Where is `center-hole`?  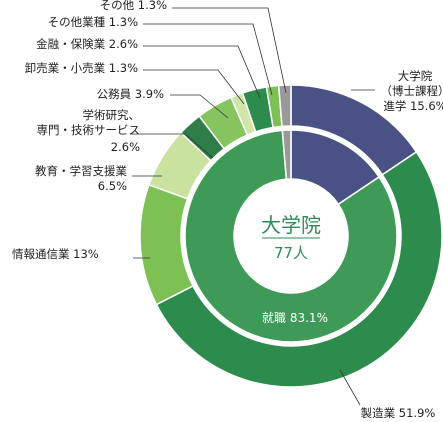 center-hole is located at coordinates (291, 236).